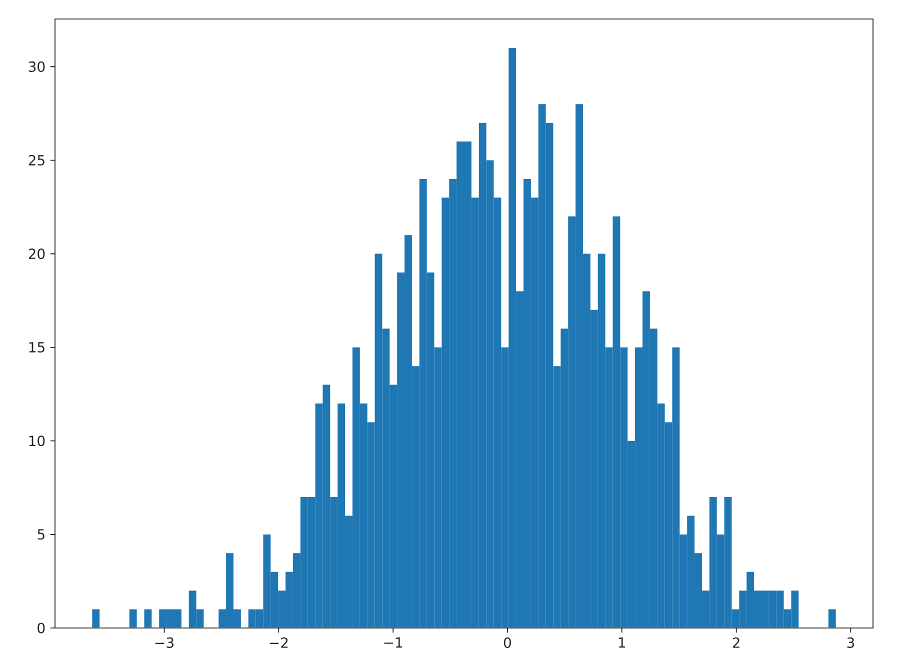  What do you see at coordinates (36, 160) in the screenshot?
I see `y-tick-label: 25` at bounding box center [36, 160].